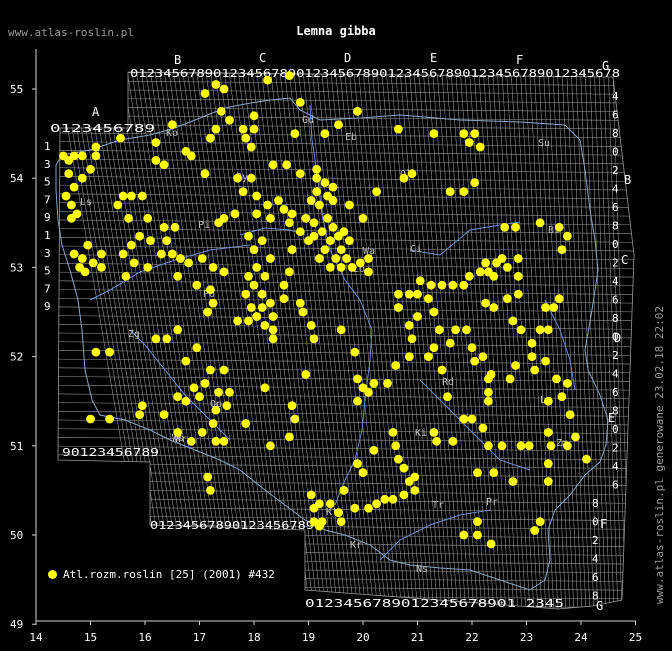  I want to click on region-label-ło: Ło, so click(358, 269).